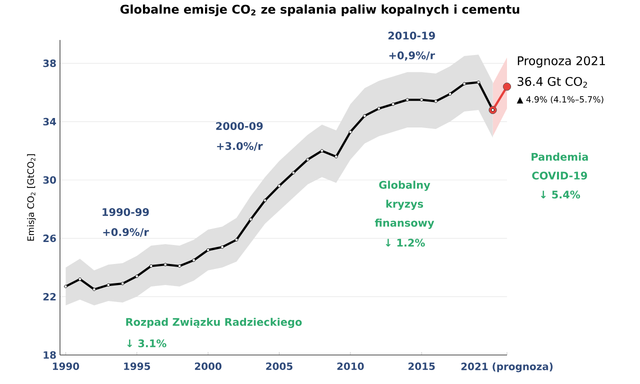 The width and height of the screenshot is (640, 384). I want to click on x-tick-label: 2021 (prognoza), so click(507, 367).